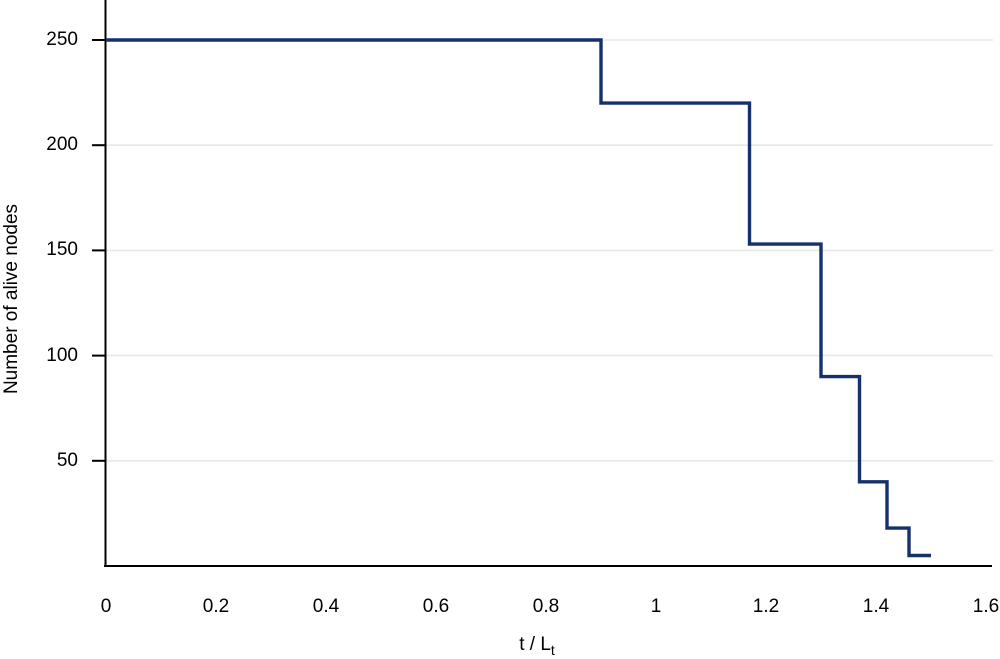  What do you see at coordinates (11, 299) in the screenshot?
I see `y-axis-title: Number of alive nodes` at bounding box center [11, 299].